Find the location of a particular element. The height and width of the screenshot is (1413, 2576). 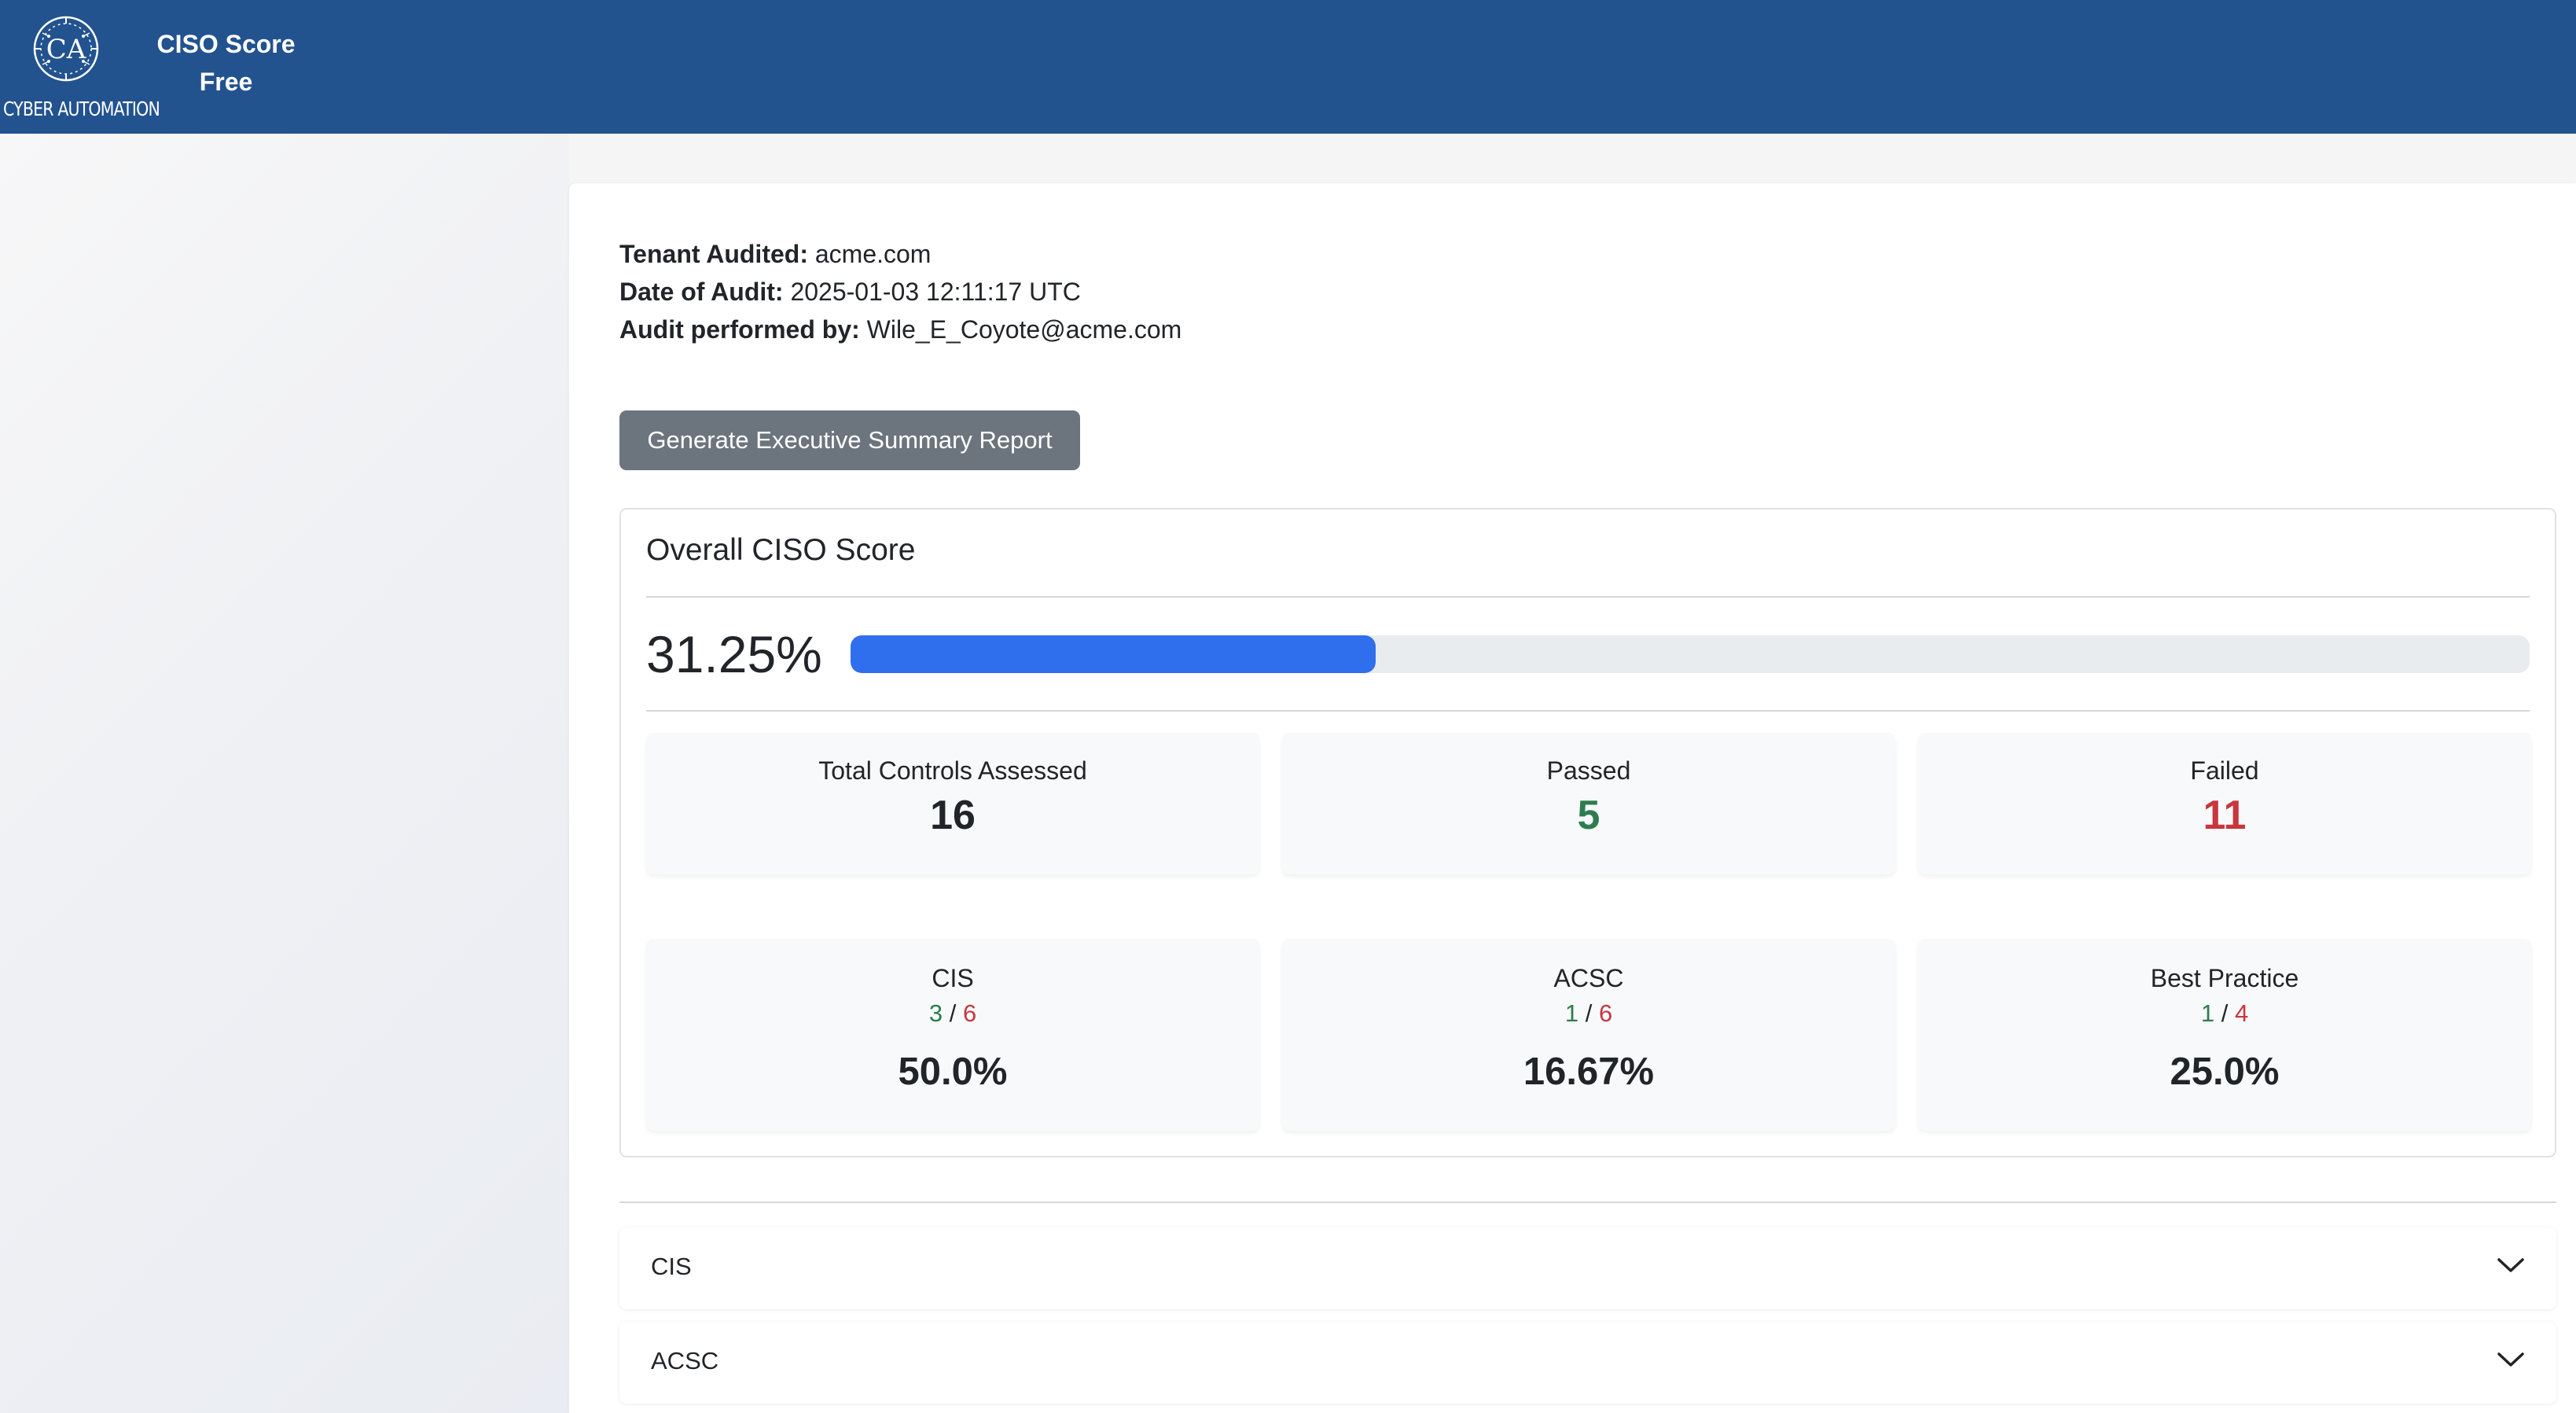

top-navbar: CA CYBER AUTOMATION CISO Score Free is located at coordinates (1288, 67).